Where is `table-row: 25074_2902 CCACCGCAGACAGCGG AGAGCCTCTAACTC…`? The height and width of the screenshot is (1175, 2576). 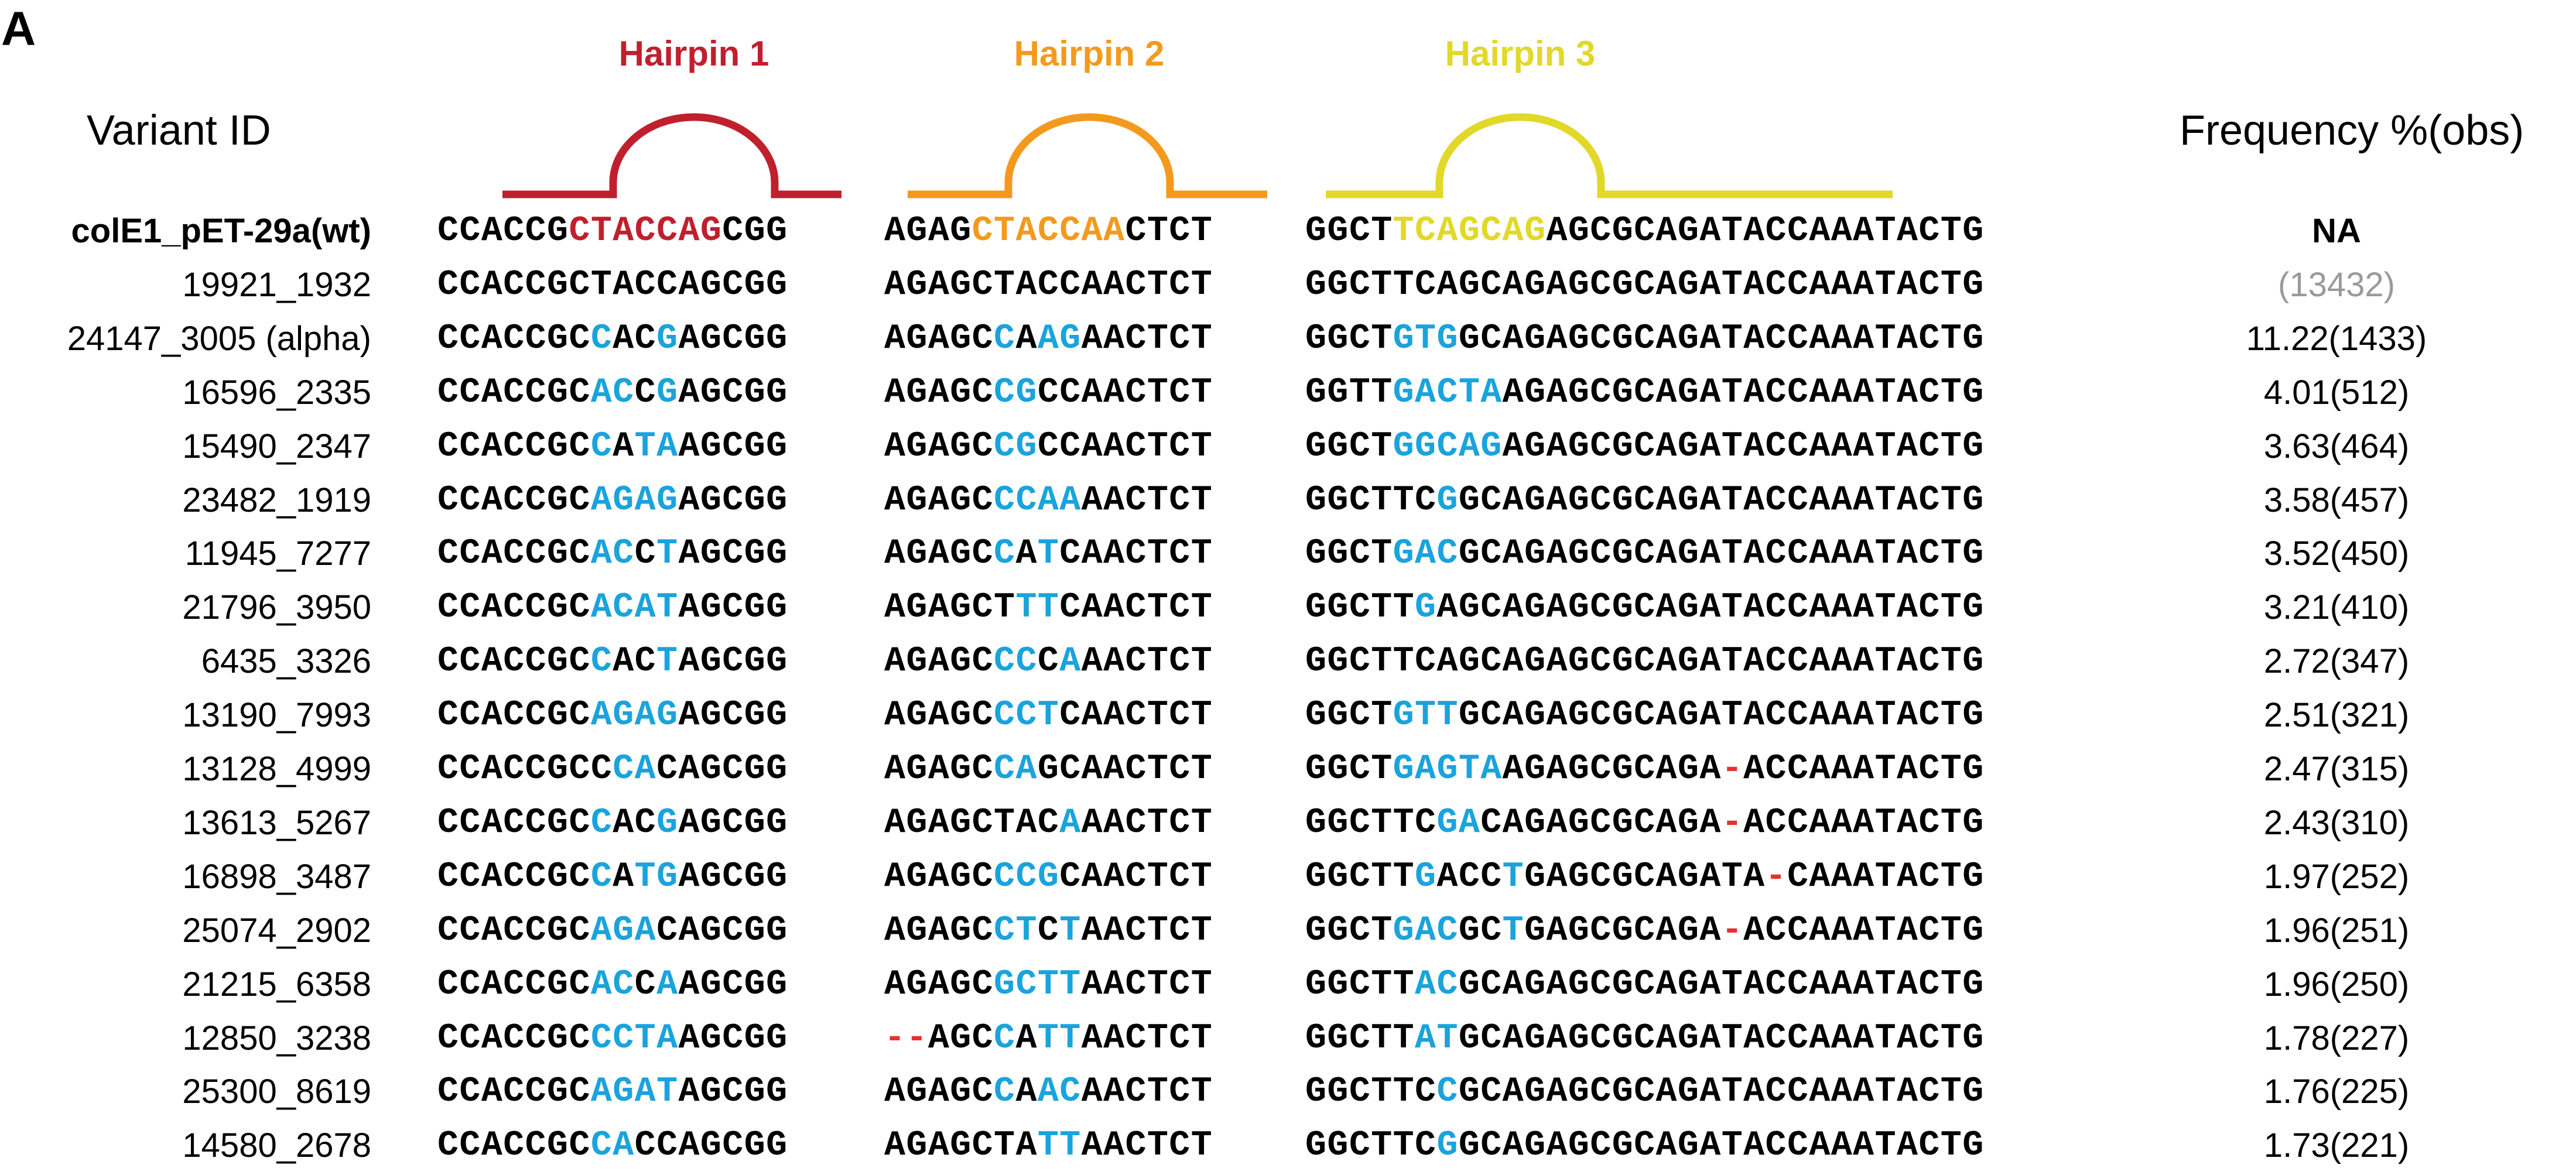 table-row: 25074_2902 CCACCGCAGACAGCGG AGAGCCTCTAACTC… is located at coordinates (1288, 931).